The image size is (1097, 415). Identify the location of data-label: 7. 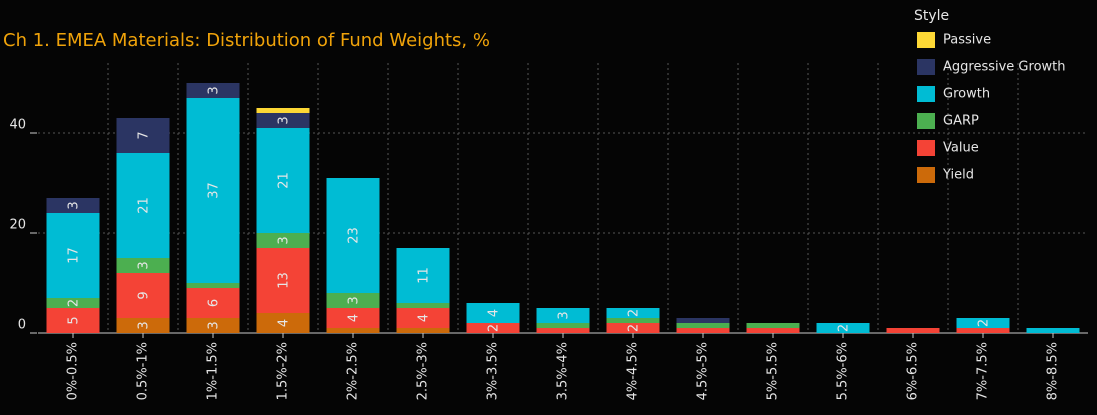
(144, 135).